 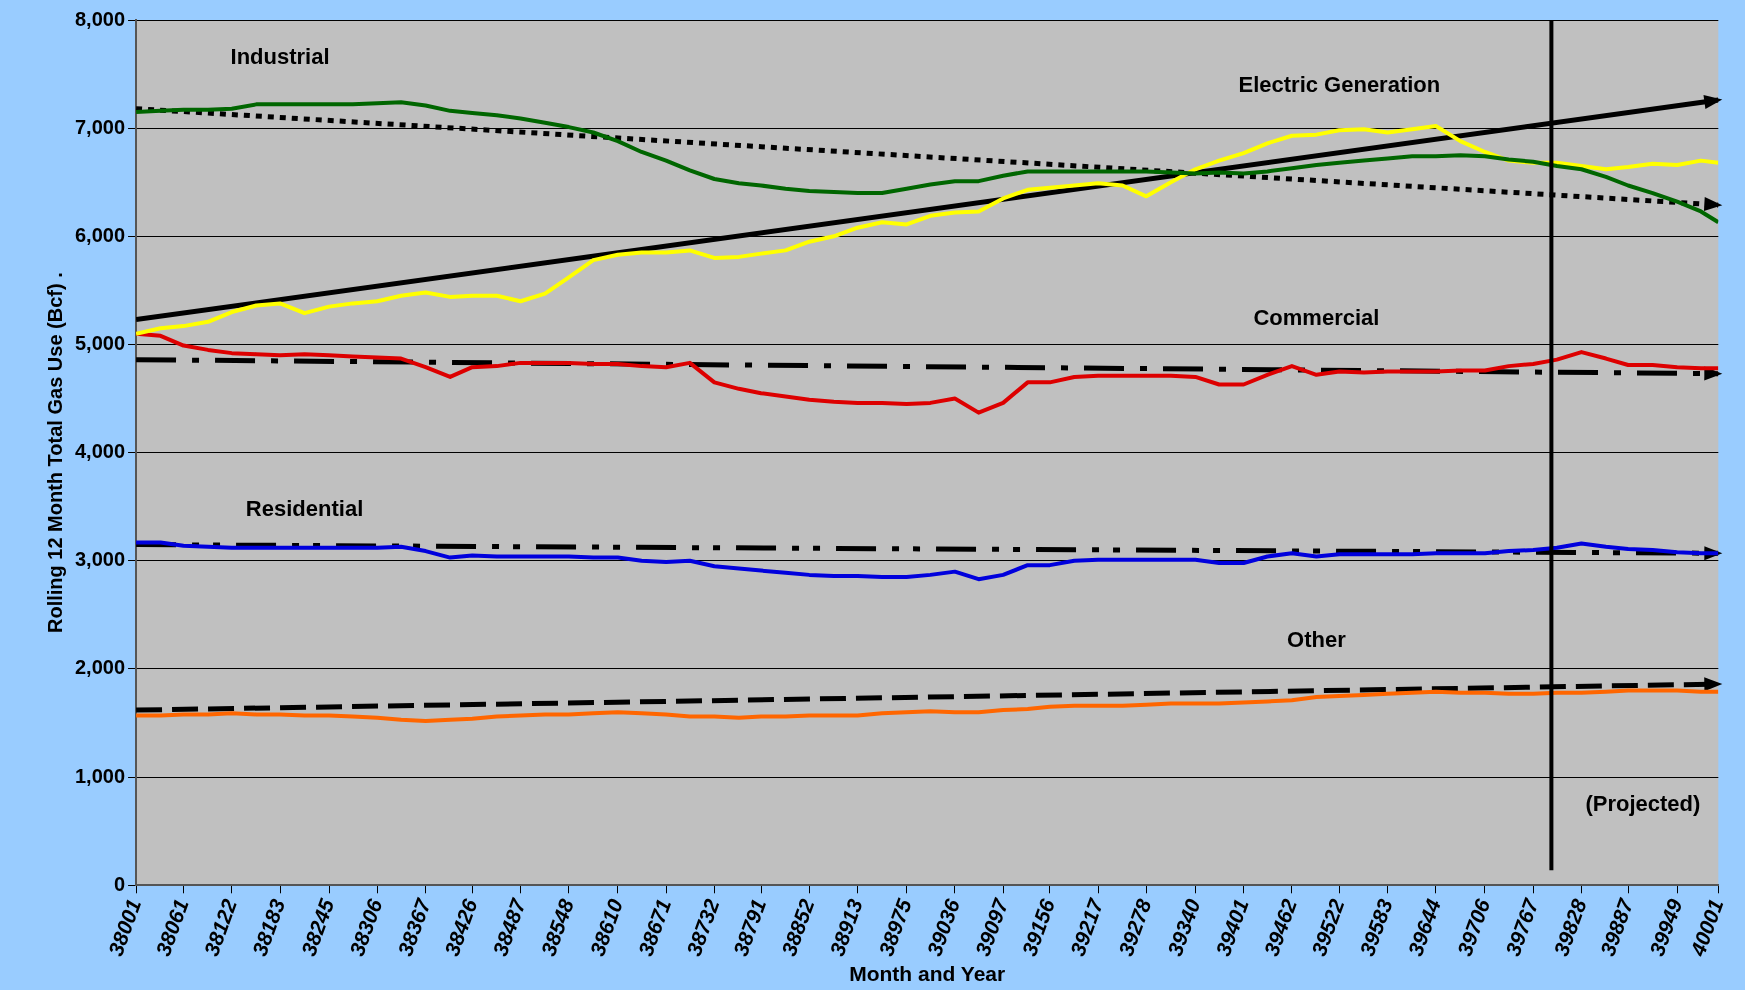 What do you see at coordinates (1473, 927) in the screenshot?
I see `x-tick-label: 39706` at bounding box center [1473, 927].